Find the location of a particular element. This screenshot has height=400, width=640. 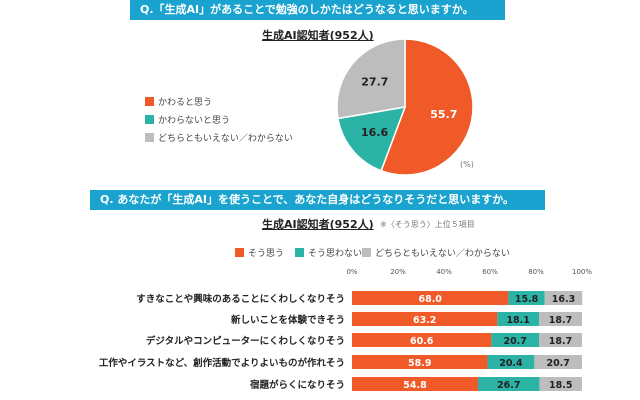

bar-subtitle: 生成AI認知者(952人) is located at coordinates (318, 224).